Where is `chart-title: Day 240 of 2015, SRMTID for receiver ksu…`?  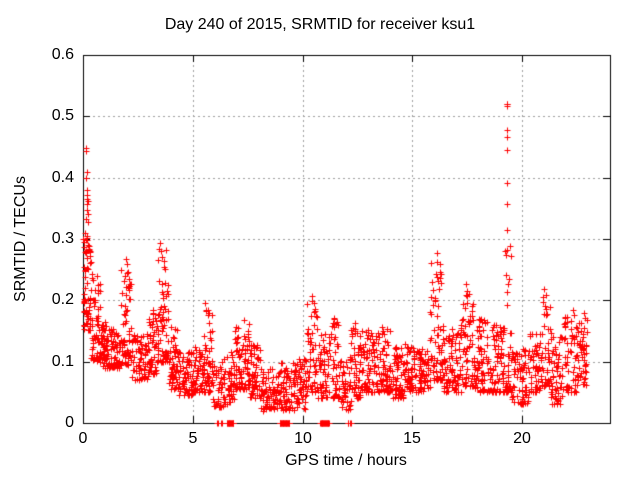 chart-title: Day 240 of 2015, SRMTID for receiver ksu… is located at coordinates (320, 24).